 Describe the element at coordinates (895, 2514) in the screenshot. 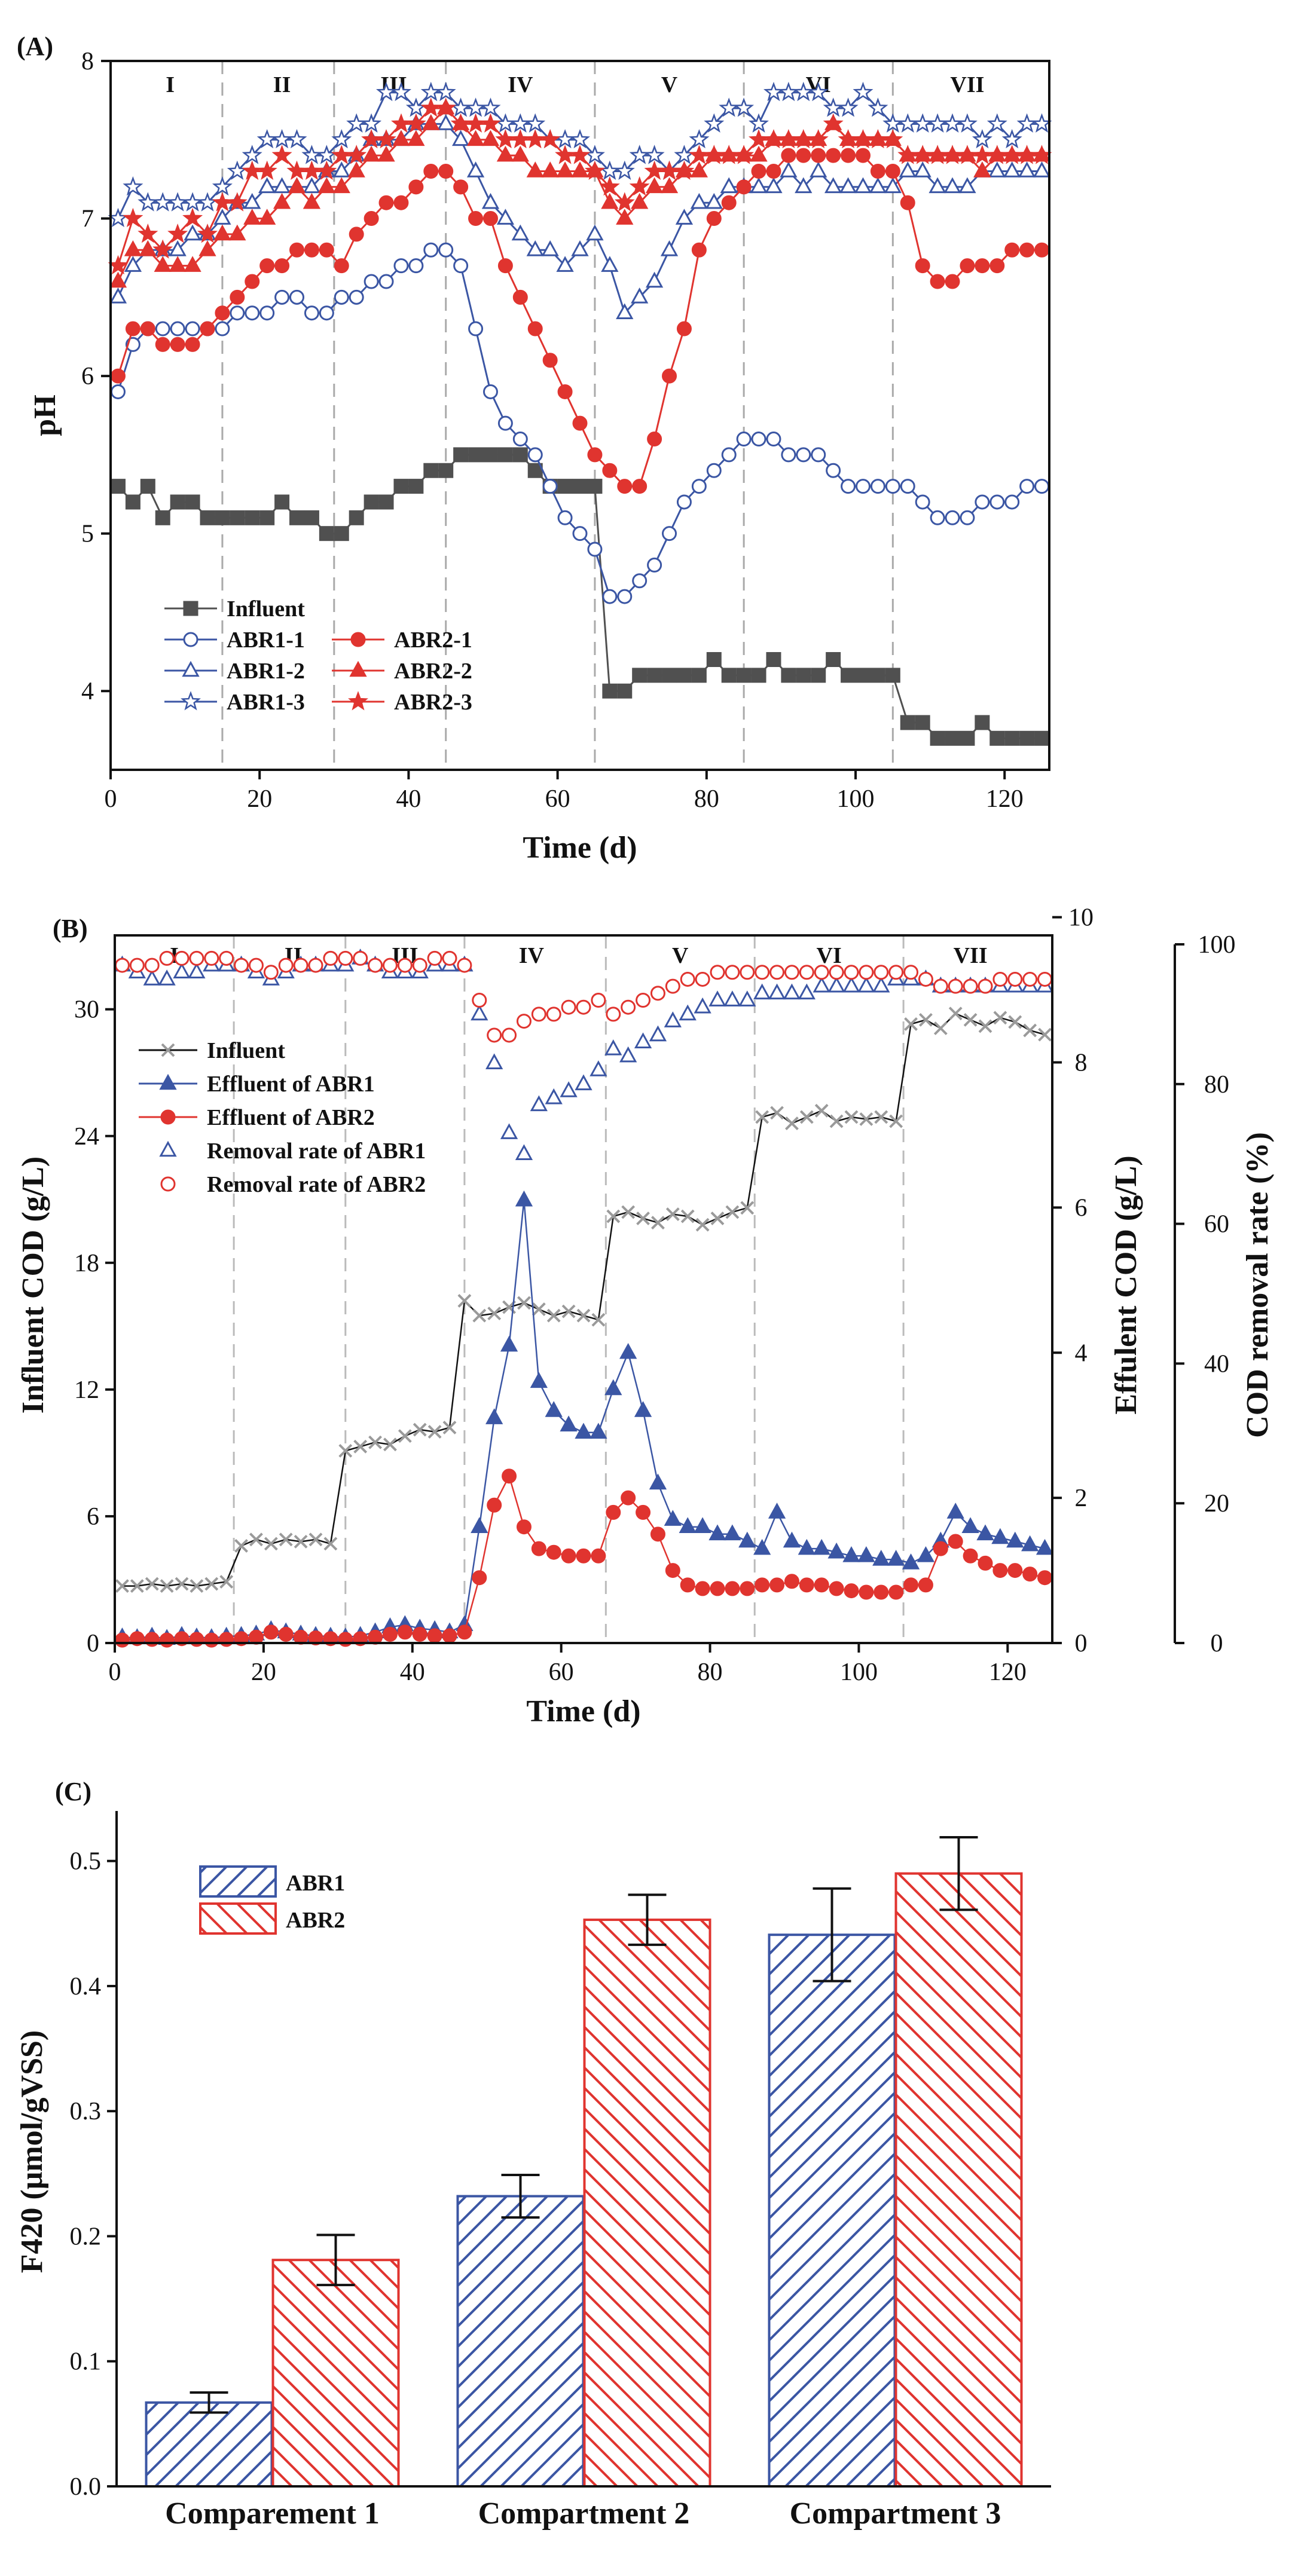

I see `category-label: Compartment 3` at that location.